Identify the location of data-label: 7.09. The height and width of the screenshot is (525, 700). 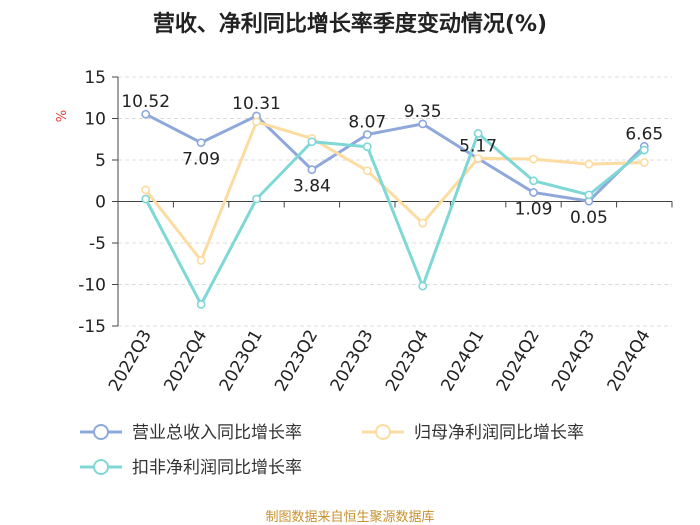
(201, 160).